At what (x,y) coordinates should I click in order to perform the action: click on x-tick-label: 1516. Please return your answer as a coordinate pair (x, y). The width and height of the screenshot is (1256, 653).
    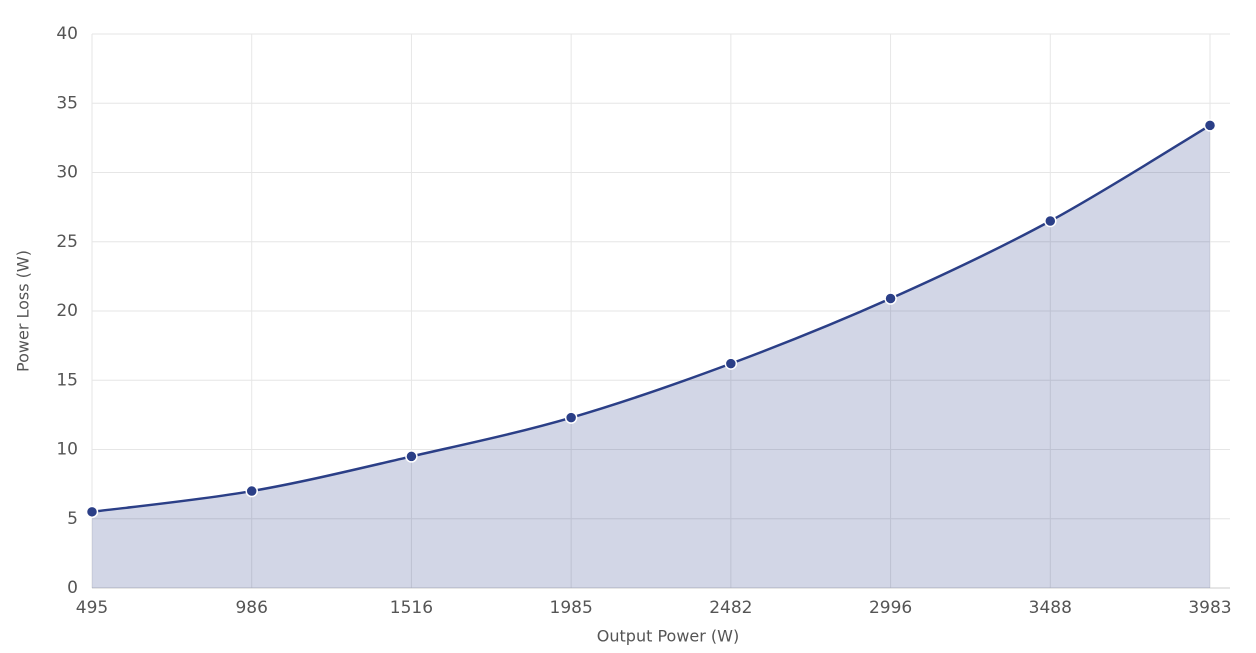
    Looking at the image, I should click on (411, 608).